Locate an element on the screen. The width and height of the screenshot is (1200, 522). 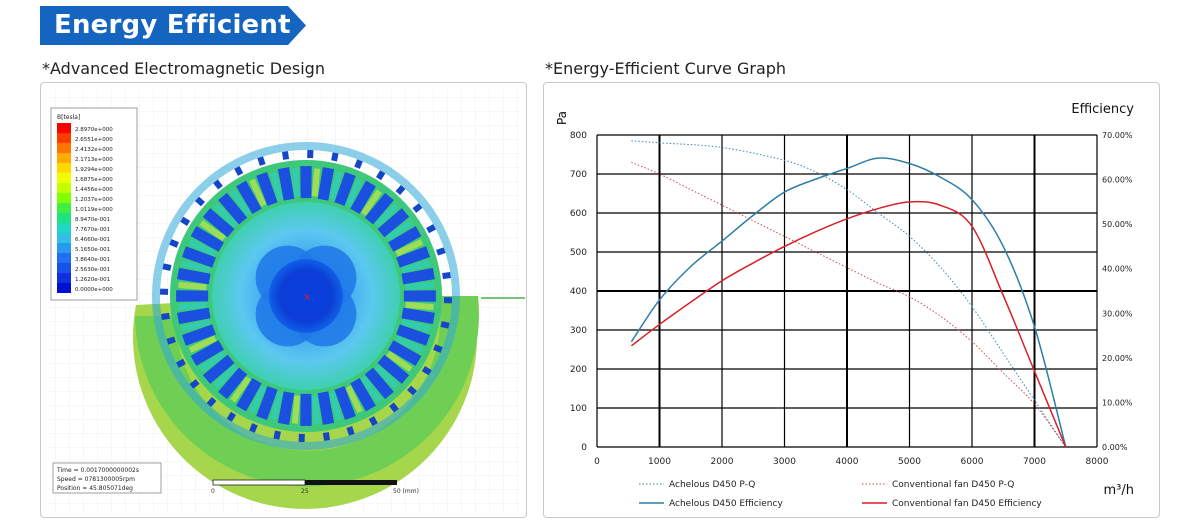
y-tick-label-right: 0.00% is located at coordinates (1115, 447).